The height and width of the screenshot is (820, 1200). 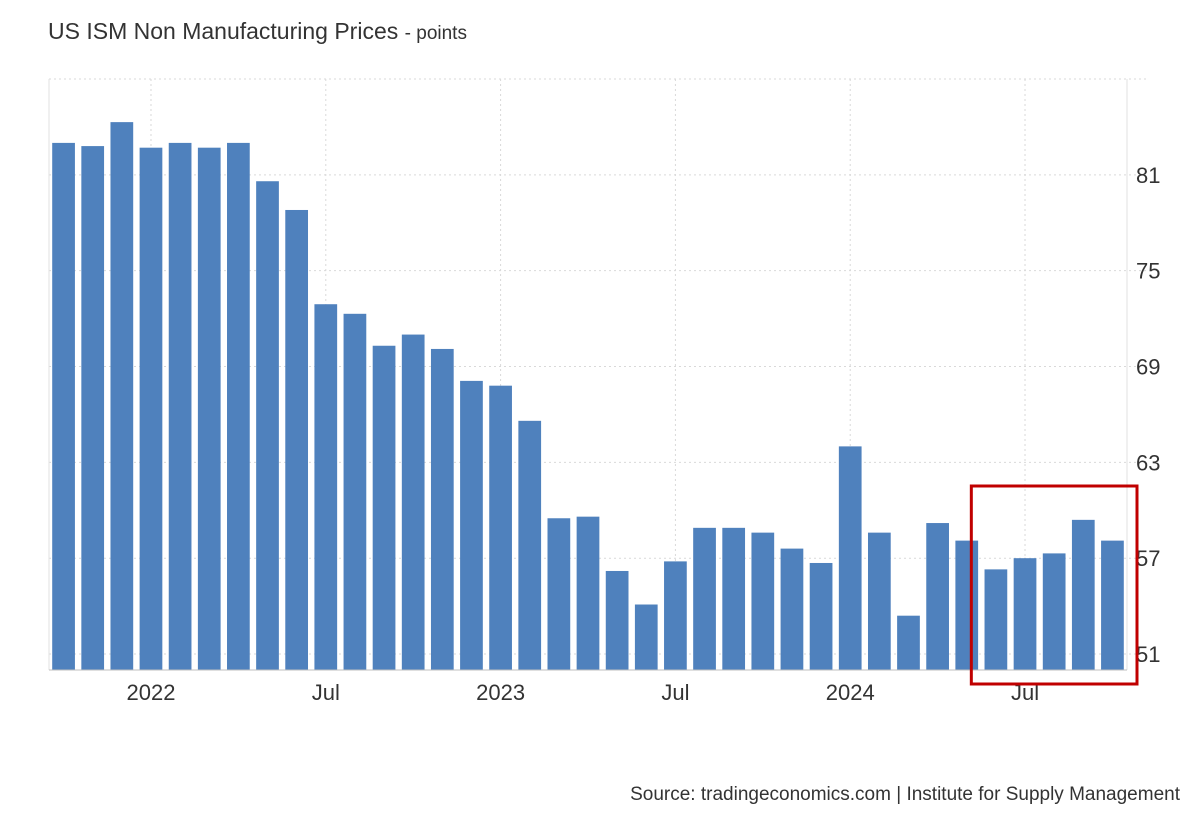 I want to click on chart-title: US ISM Non Manufacturing Prices - points, so click(x=257, y=31).